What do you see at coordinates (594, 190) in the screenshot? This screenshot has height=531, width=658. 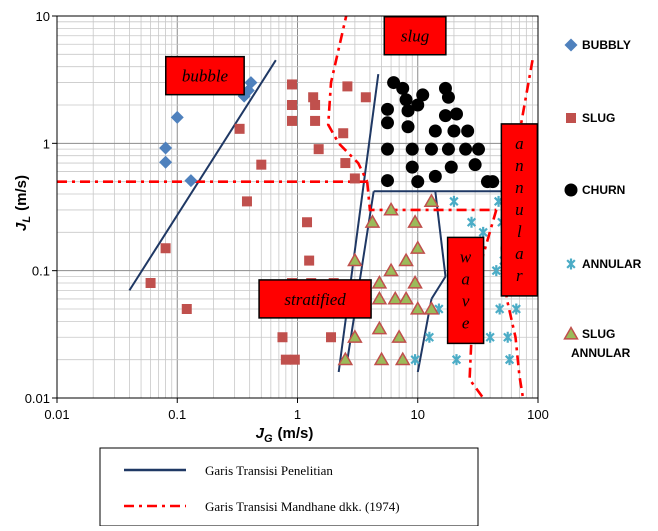 I see `legend-item-churn: CHURN` at bounding box center [594, 190].